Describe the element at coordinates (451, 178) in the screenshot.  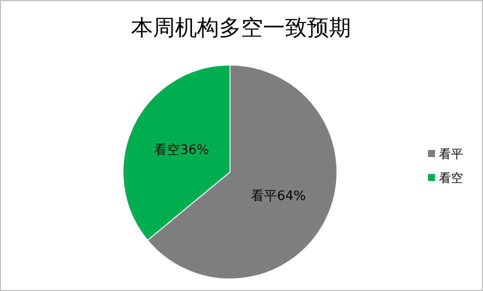
I see `legend-label: 看空` at that location.